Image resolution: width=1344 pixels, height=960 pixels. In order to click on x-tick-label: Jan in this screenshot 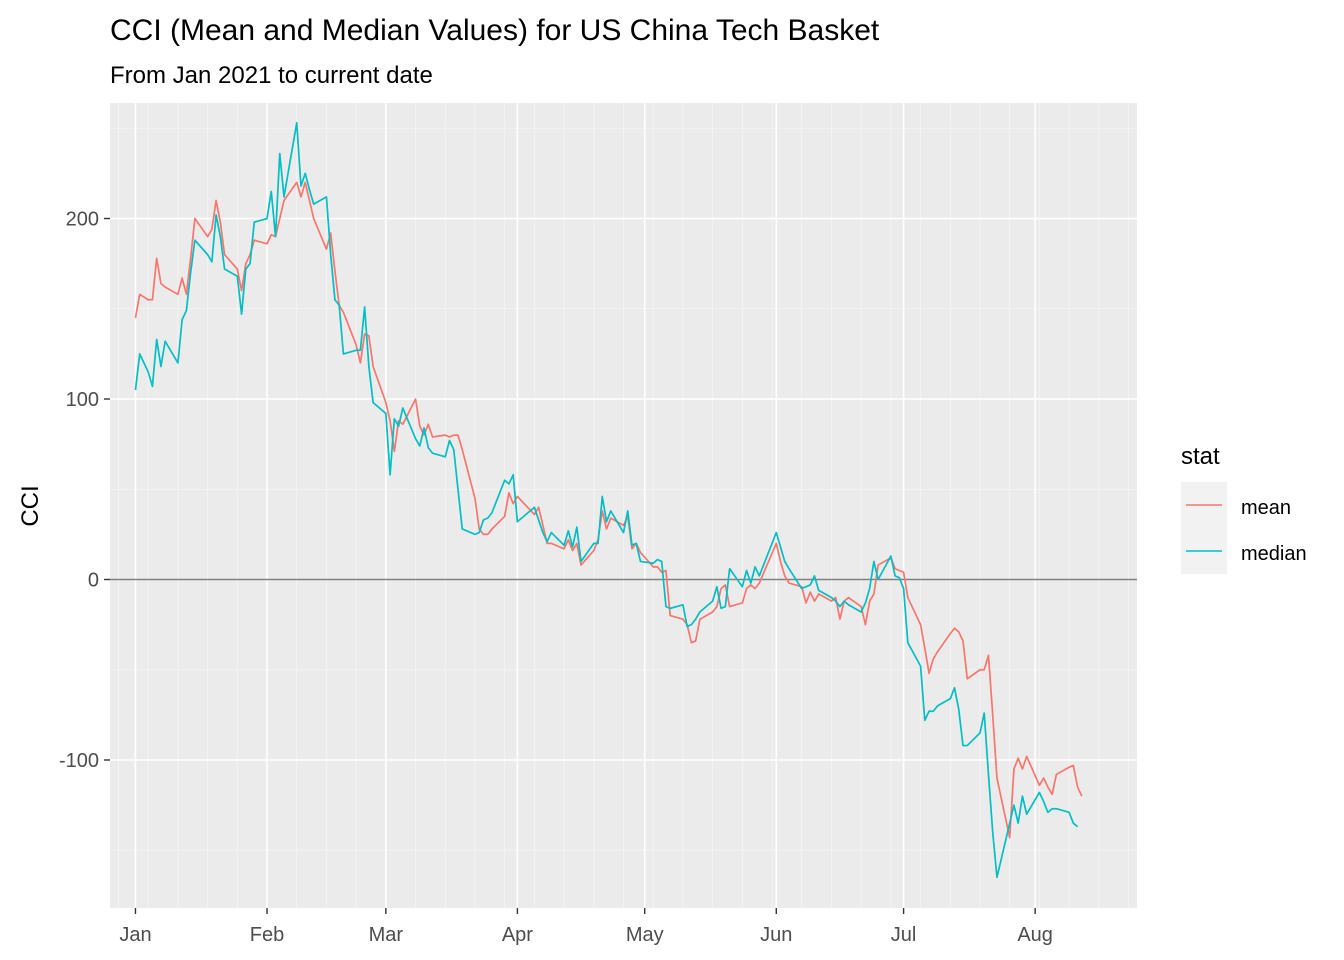, I will do `click(135, 935)`.